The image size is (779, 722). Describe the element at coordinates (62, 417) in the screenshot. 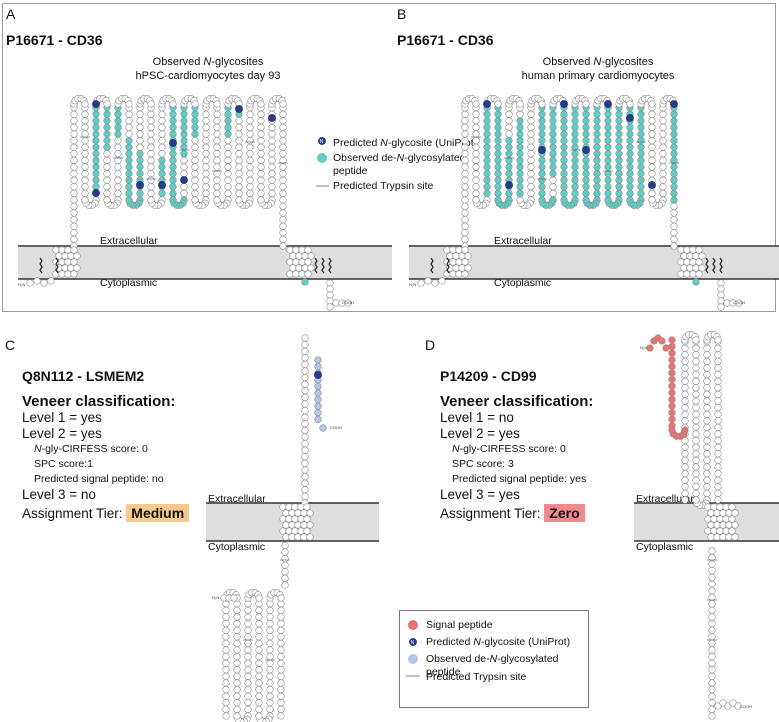

I see `panel-c-level1: Level 1 = yes` at that location.